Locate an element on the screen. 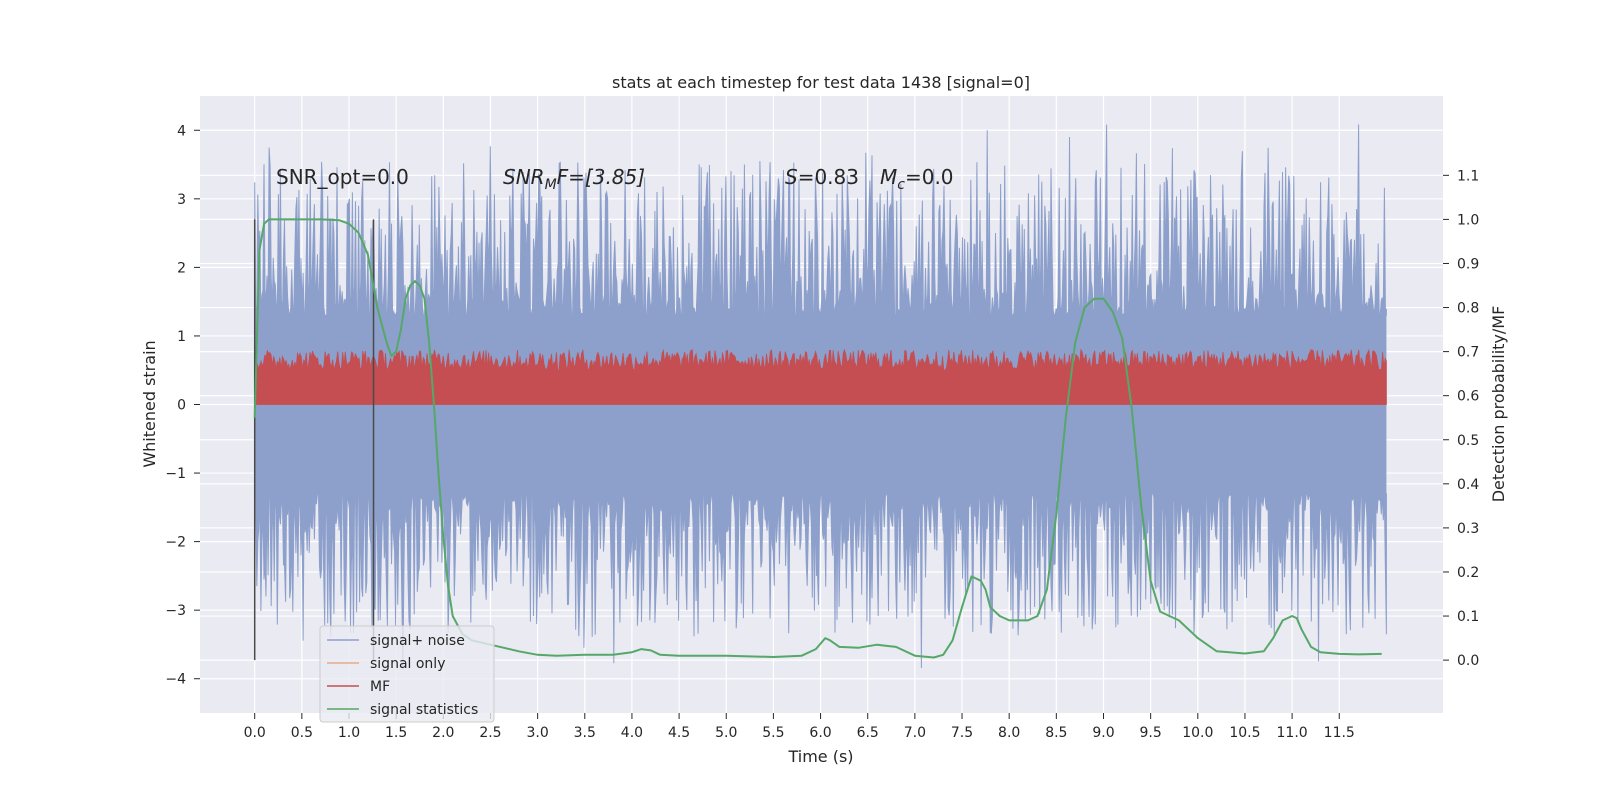 The image size is (1600, 800). x-tick-label: 2.0 is located at coordinates (443, 733).